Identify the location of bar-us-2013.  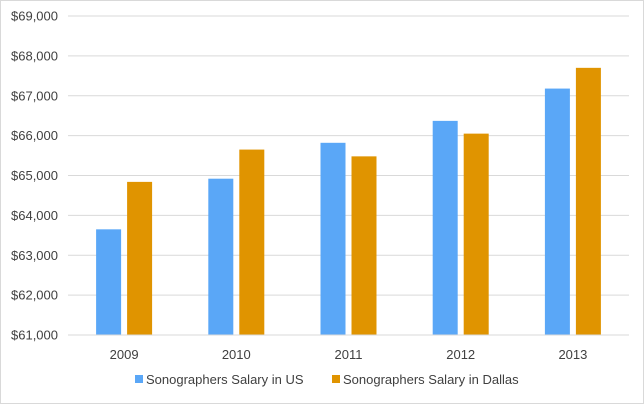
(557, 211).